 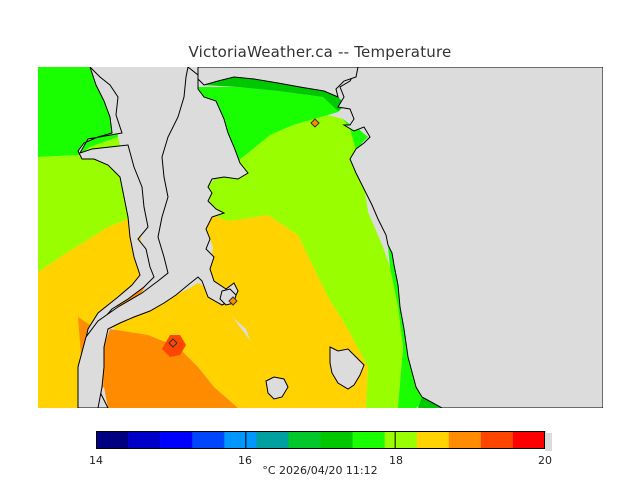 I want to click on contour-16-5-to-17-northeast, so click(x=270, y=126).